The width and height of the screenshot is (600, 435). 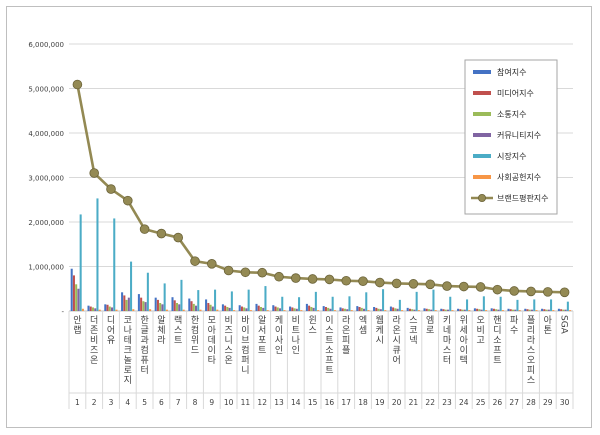 What do you see at coordinates (127, 402) in the screenshot?
I see `rank-label: 4` at bounding box center [127, 402].